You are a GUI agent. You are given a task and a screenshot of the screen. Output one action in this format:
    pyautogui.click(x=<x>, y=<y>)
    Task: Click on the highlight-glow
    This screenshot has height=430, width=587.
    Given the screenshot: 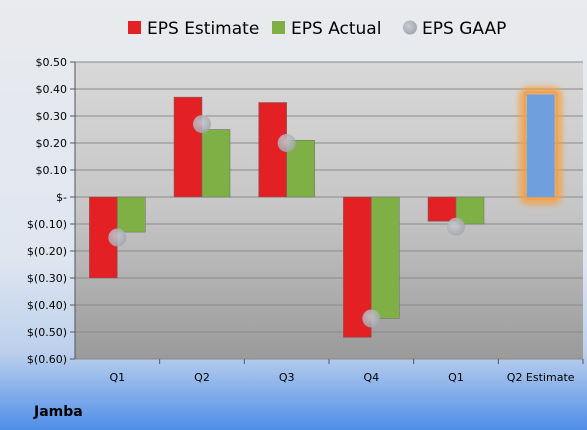 What is the action you would take?
    pyautogui.click(x=541, y=145)
    